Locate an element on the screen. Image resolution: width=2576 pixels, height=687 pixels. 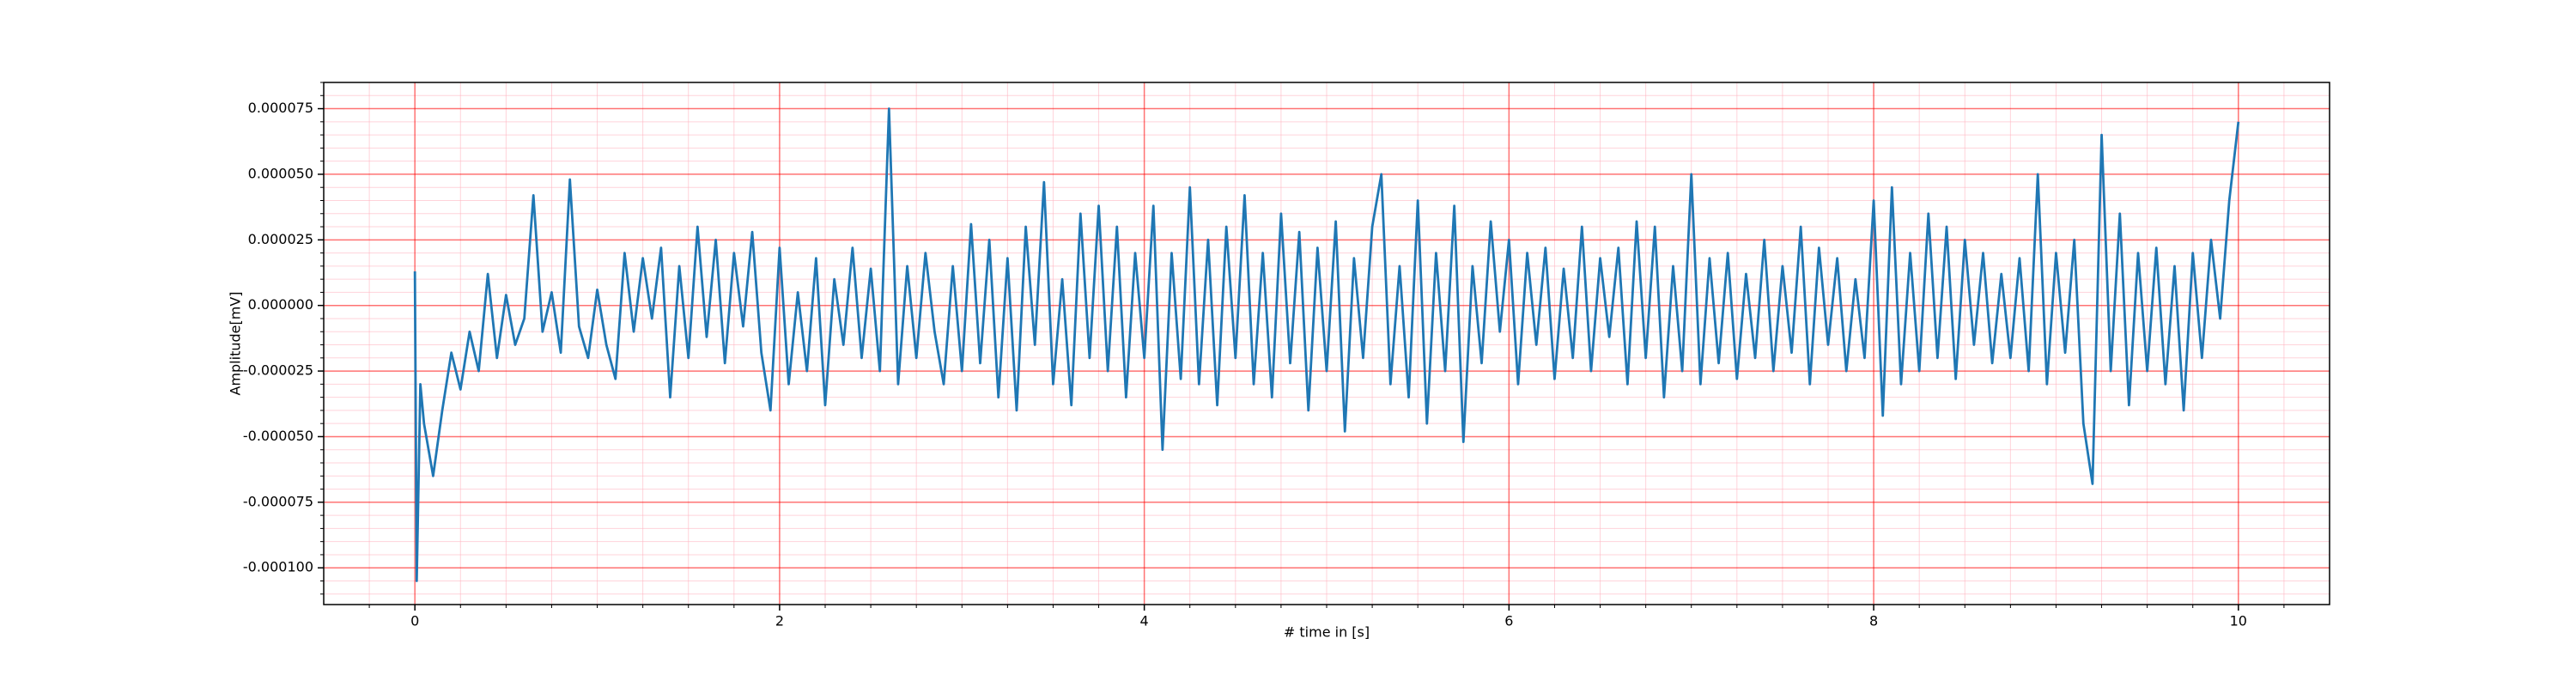
y-tick-label: 0.000000 is located at coordinates (280, 304).